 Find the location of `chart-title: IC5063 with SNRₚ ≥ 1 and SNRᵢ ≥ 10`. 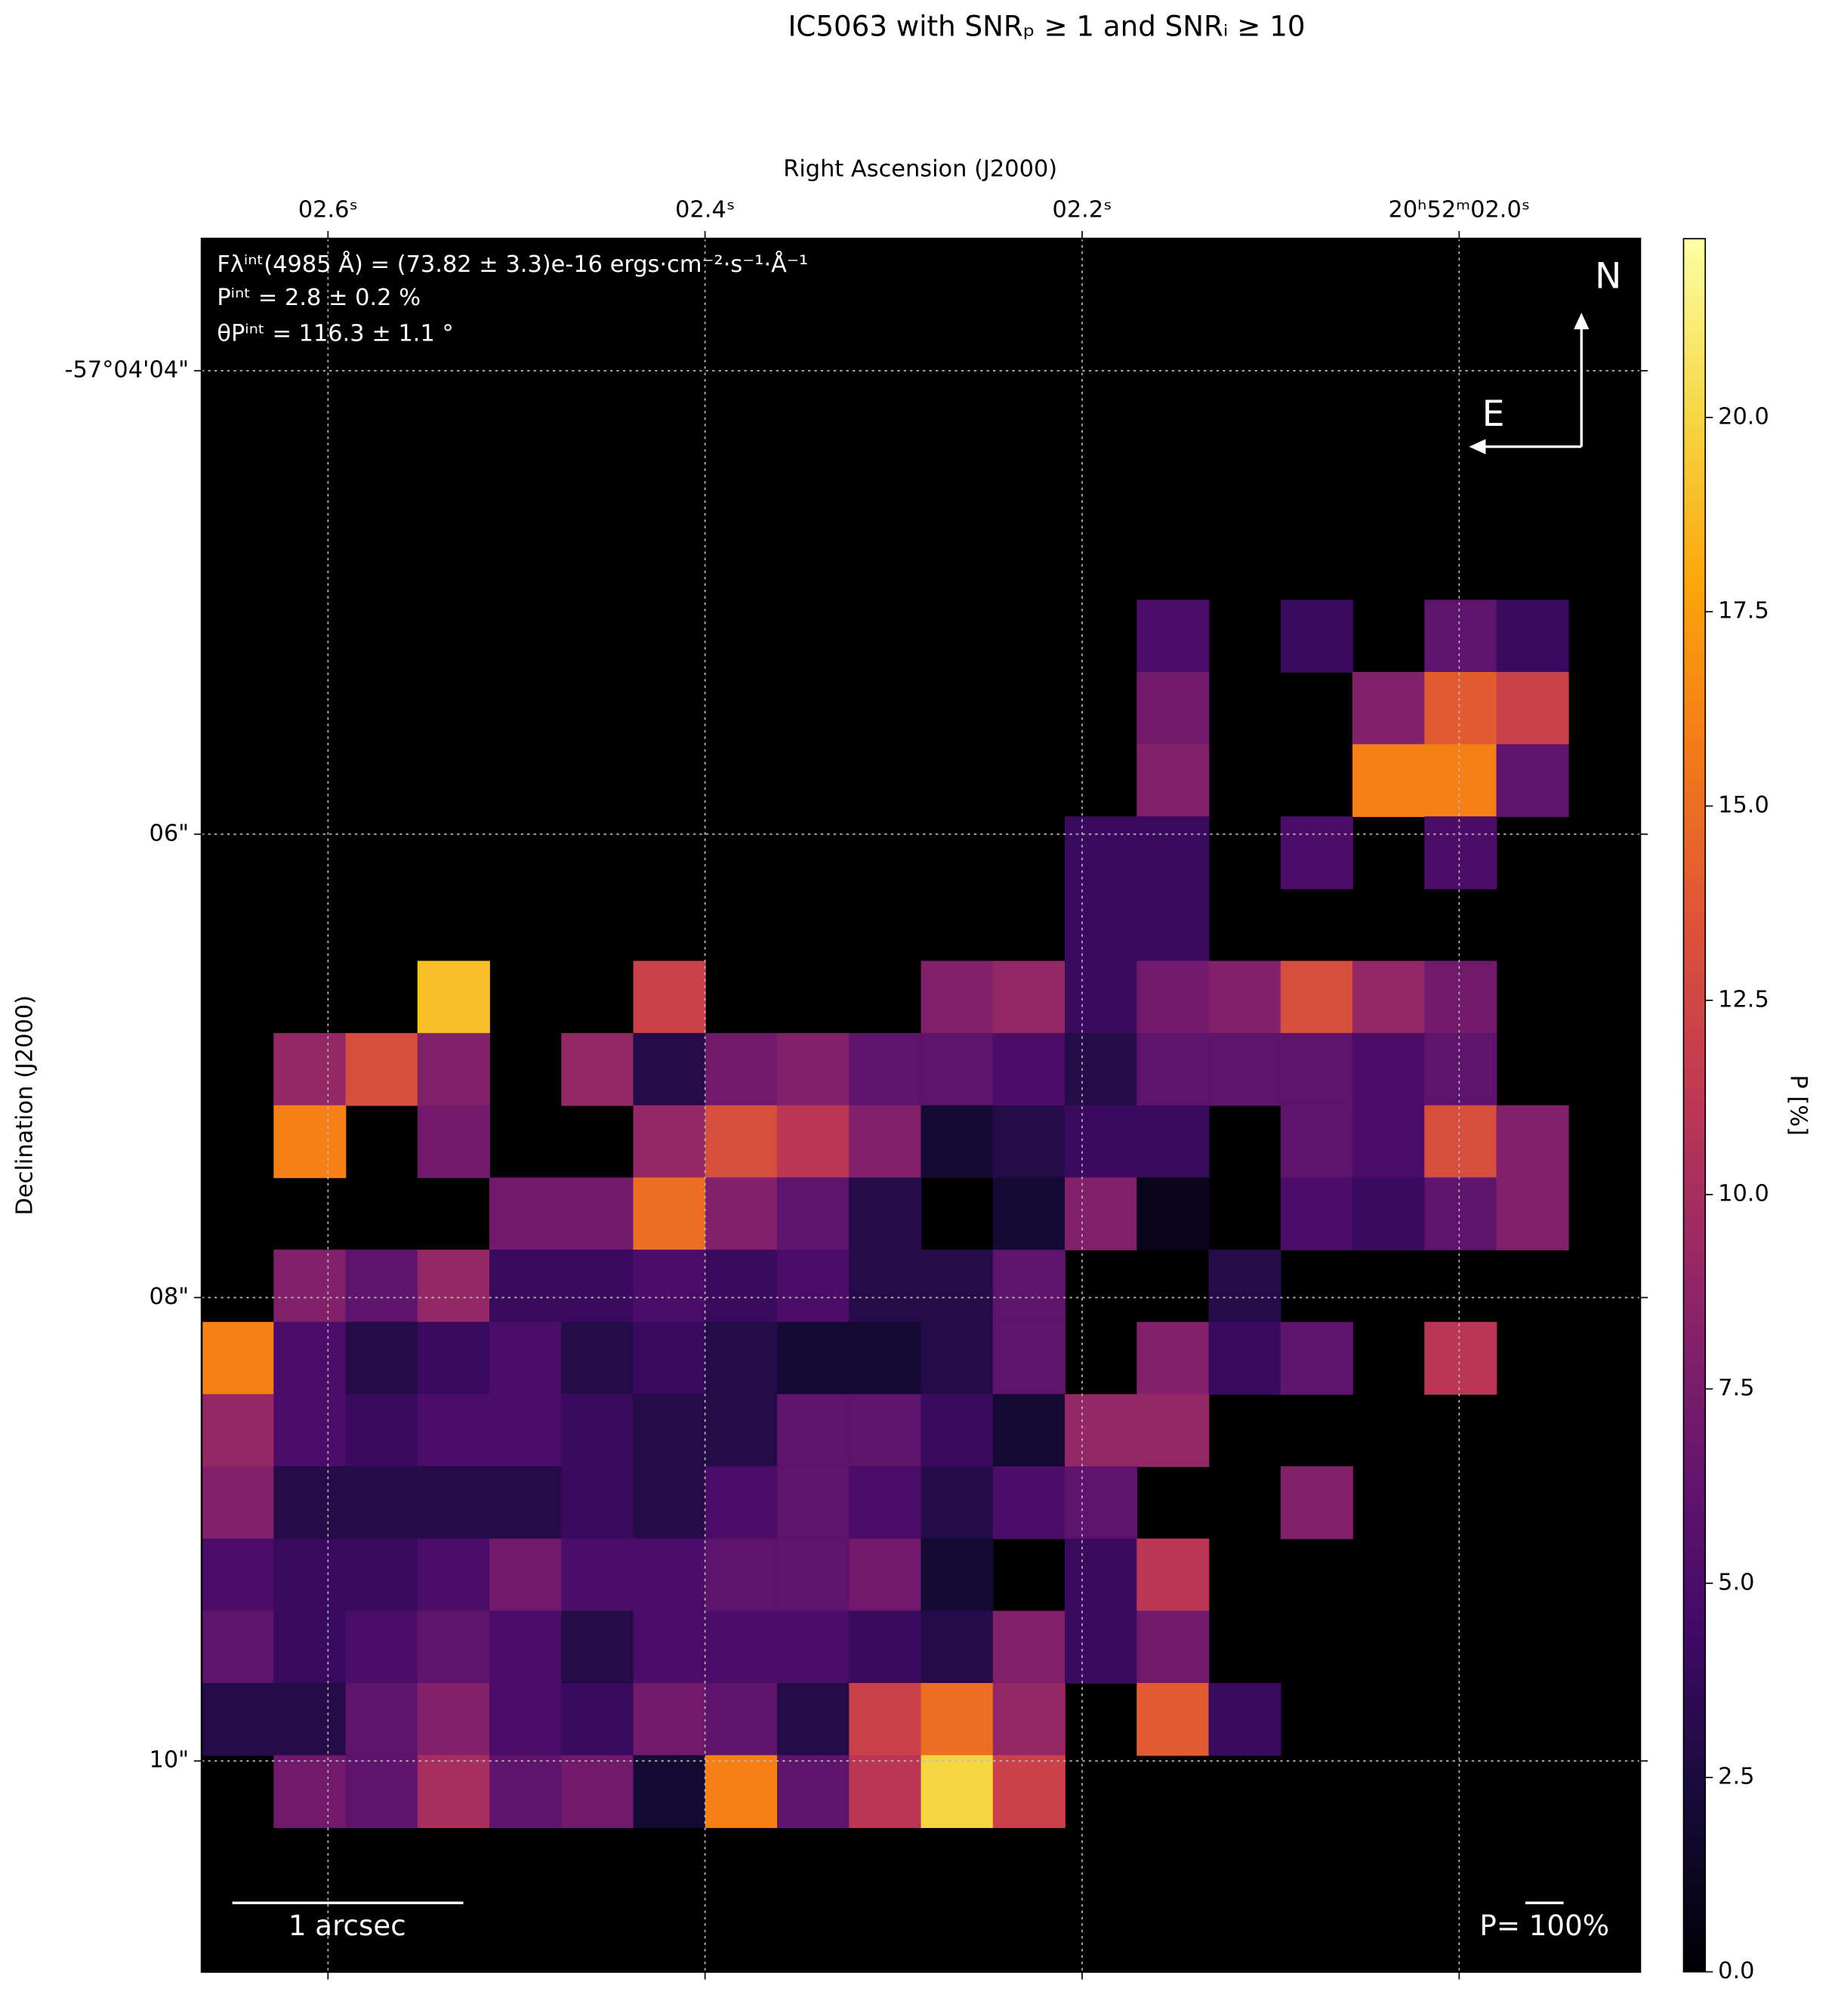

chart-title: IC5063 with SNRₚ ≥ 1 and SNRᵢ ≥ 10 is located at coordinates (1047, 26).